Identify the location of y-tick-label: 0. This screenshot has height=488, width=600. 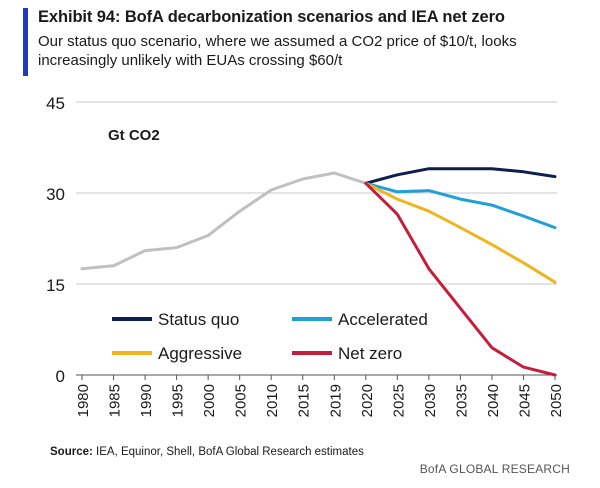
(60, 376).